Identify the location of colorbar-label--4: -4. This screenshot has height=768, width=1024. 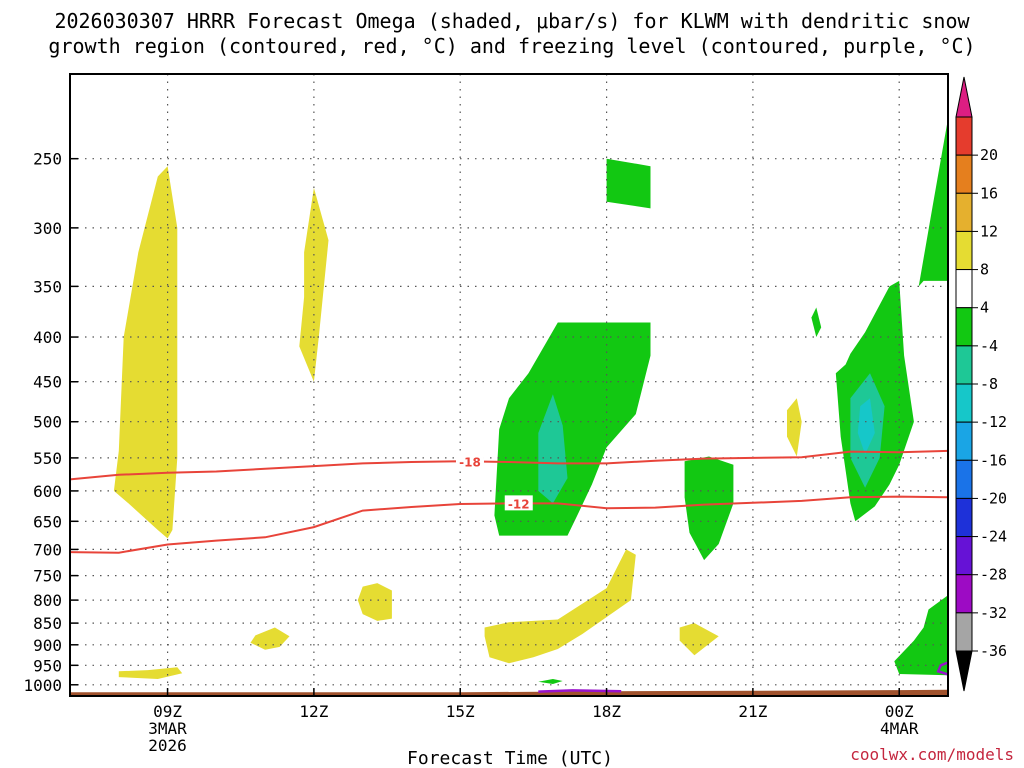
(989, 346).